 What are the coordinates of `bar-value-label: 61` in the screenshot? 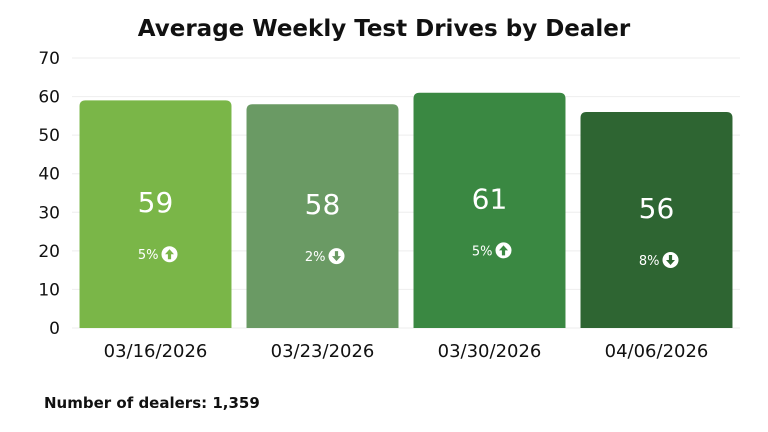 It's located at (490, 198).